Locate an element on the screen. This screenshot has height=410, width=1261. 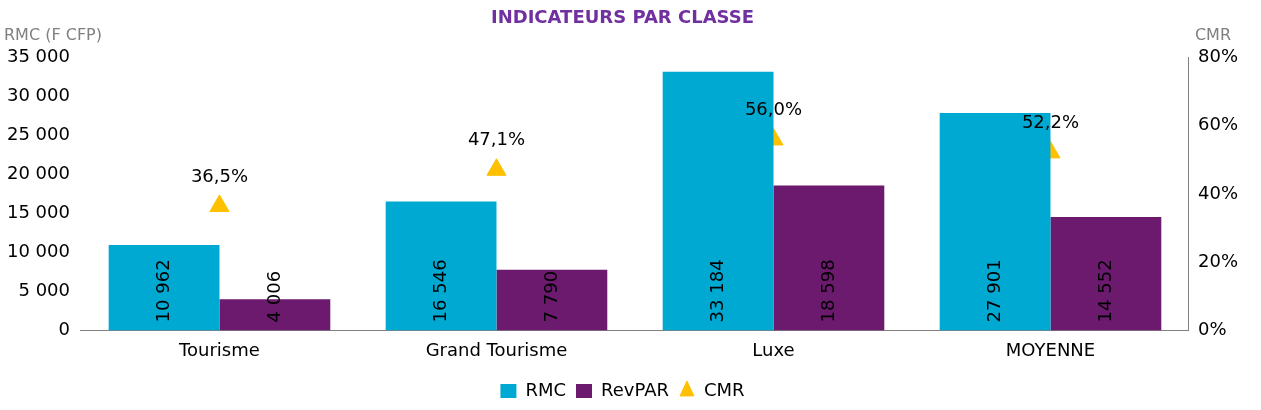
y-axis-title: RMC (F CFP) is located at coordinates (53, 34).